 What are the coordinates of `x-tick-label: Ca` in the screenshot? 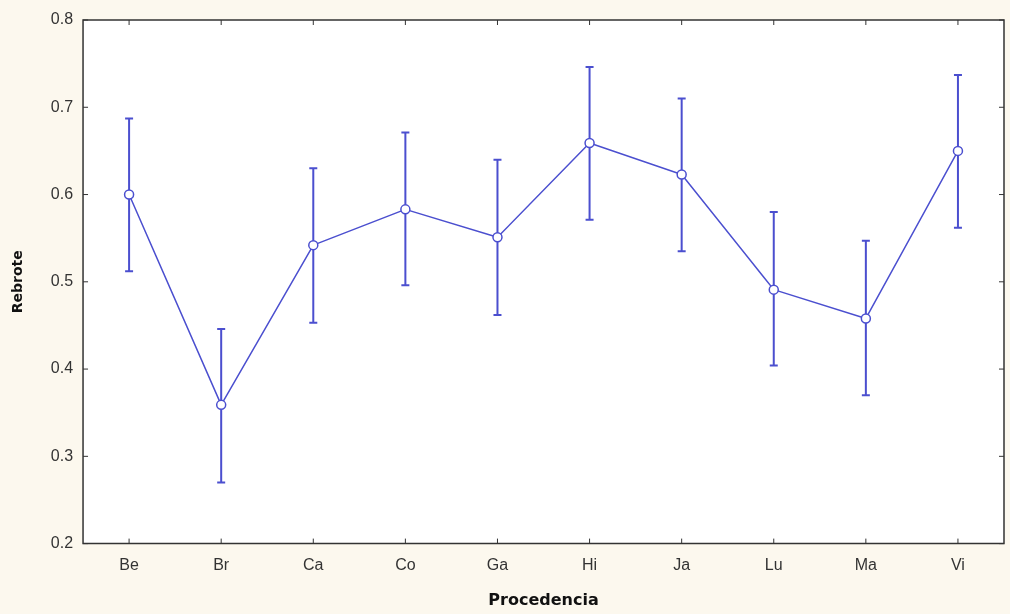 It's located at (313, 564).